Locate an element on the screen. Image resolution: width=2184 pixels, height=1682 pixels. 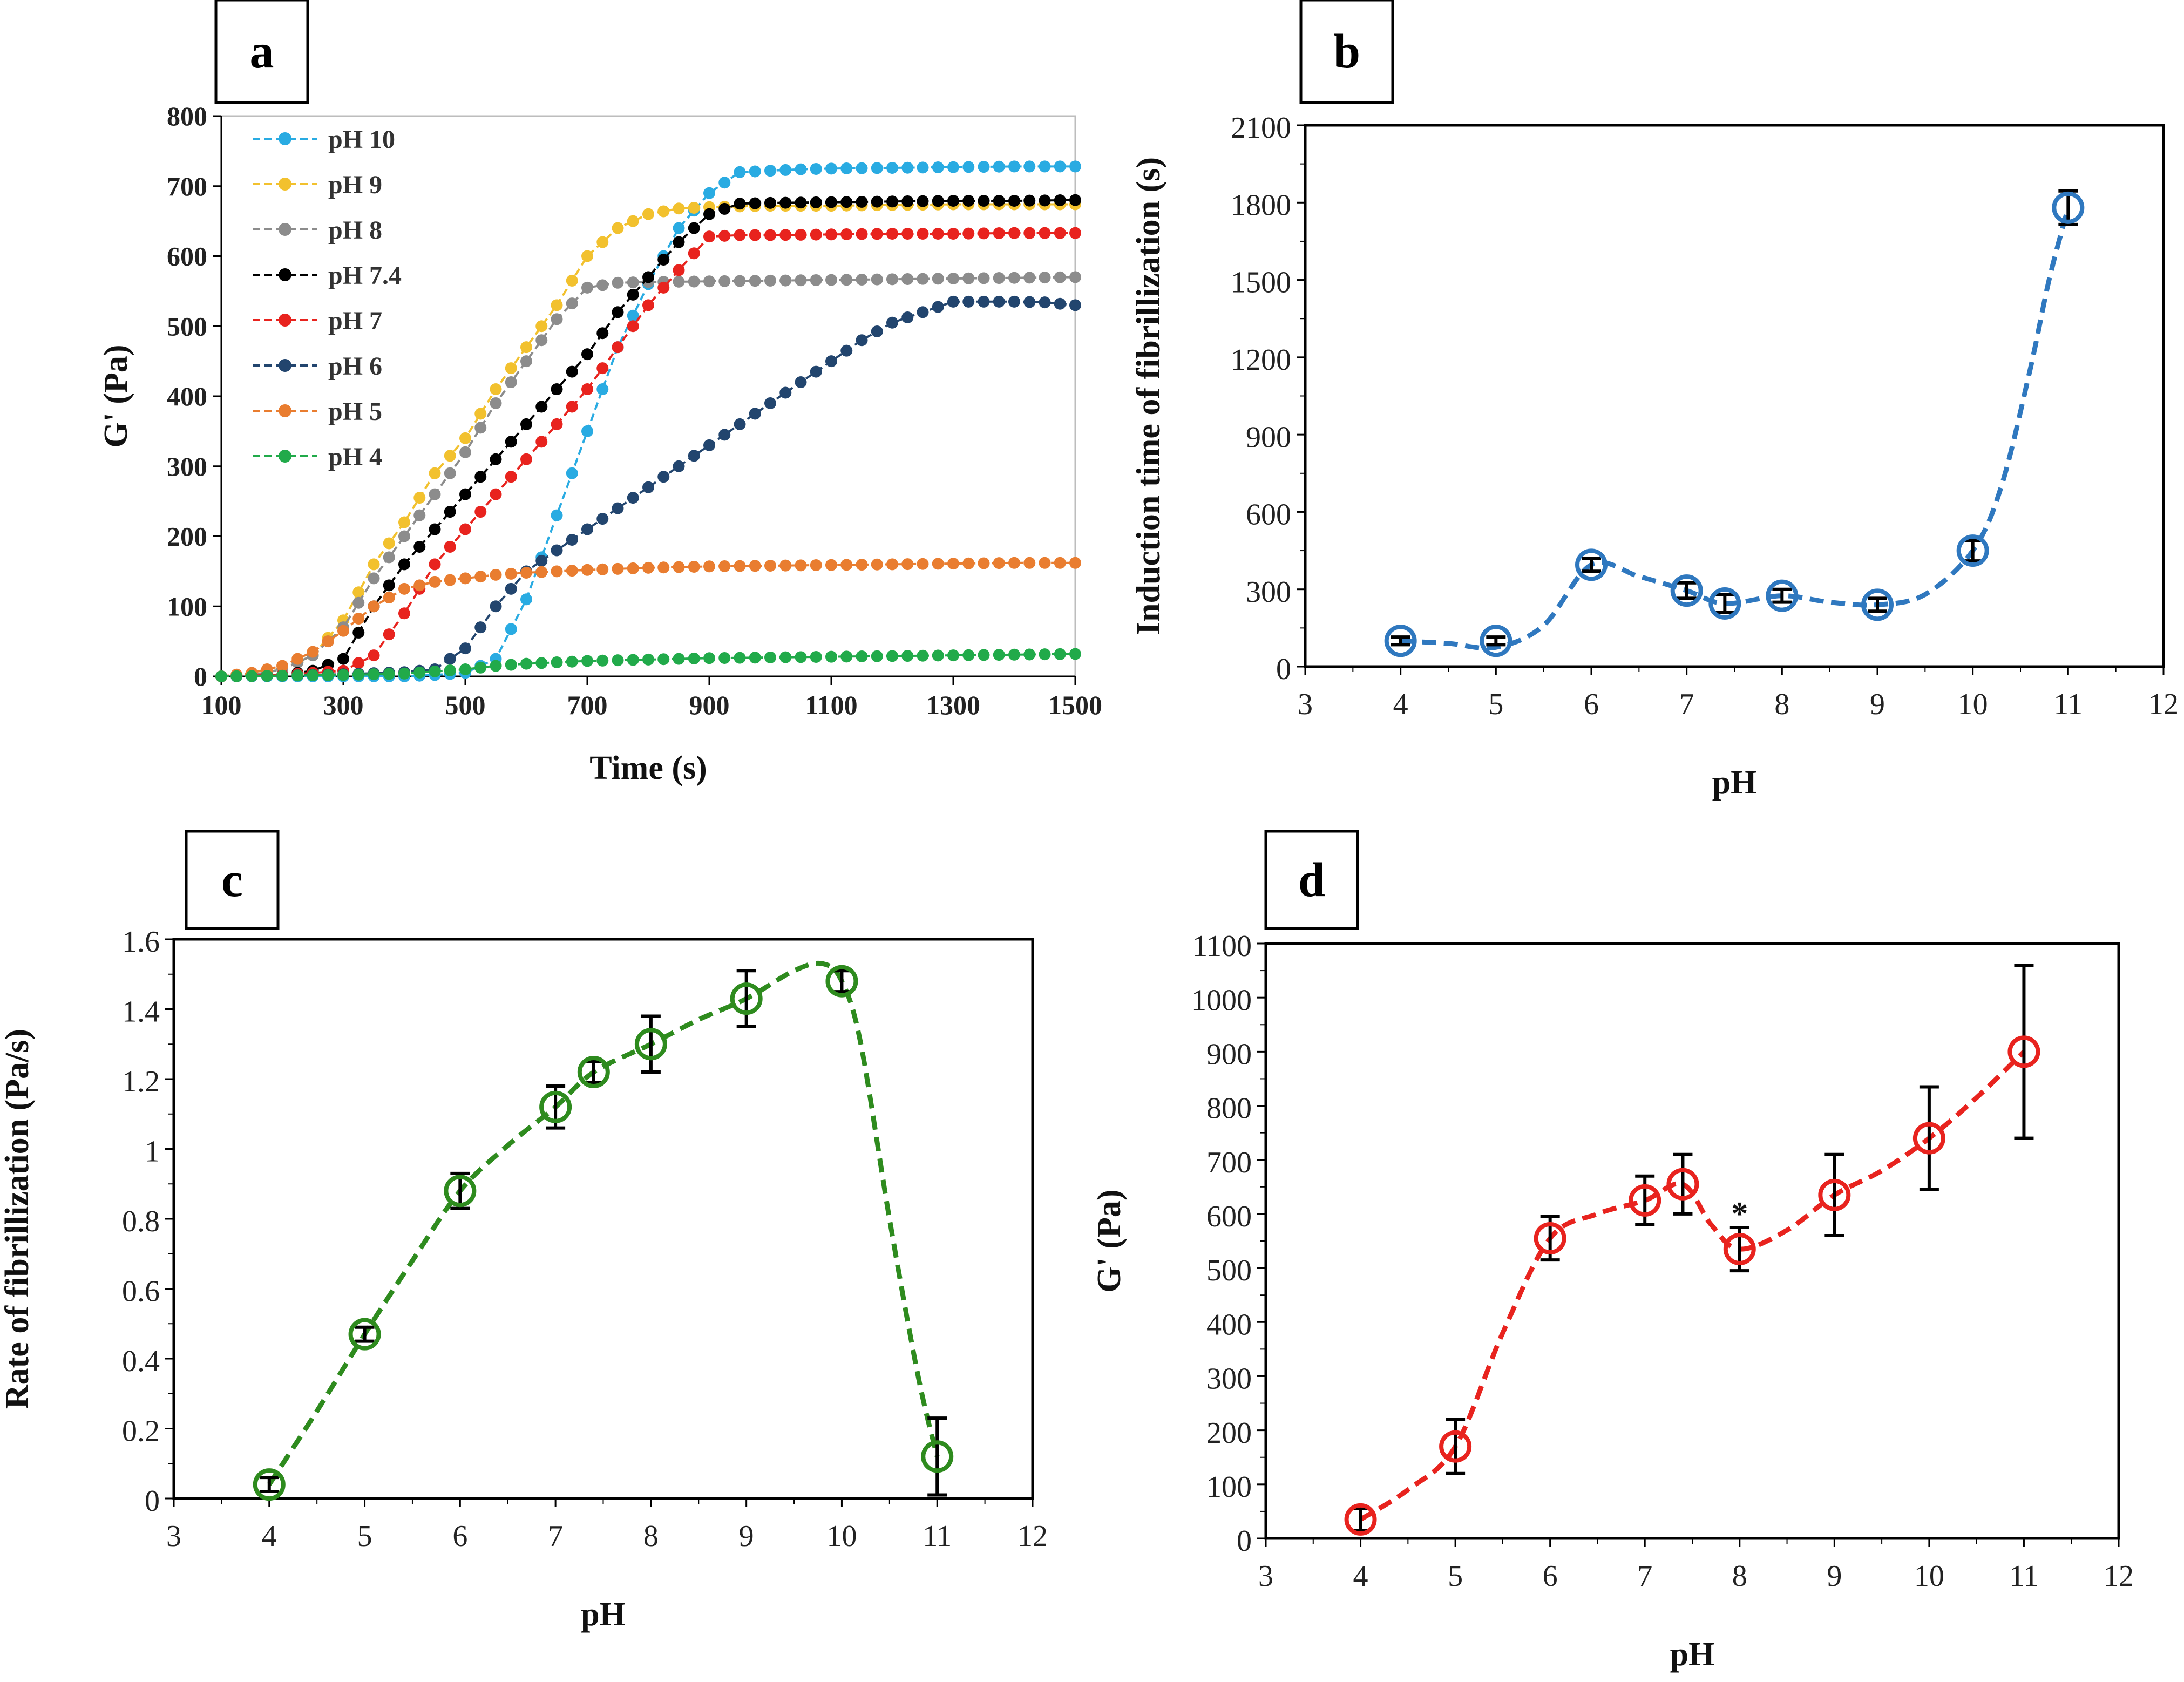
x-tick-label: 100 is located at coordinates (222, 705).